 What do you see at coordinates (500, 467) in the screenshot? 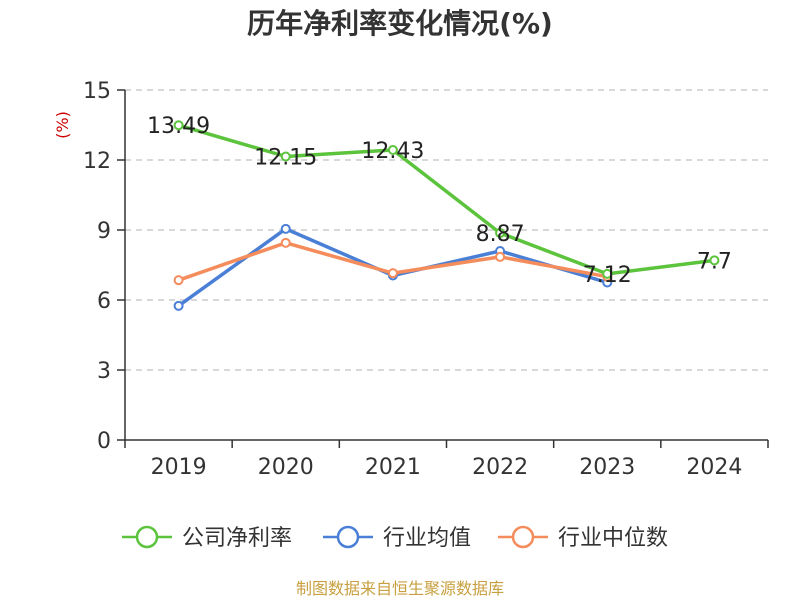
I see `x-tick-label: 2022` at bounding box center [500, 467].